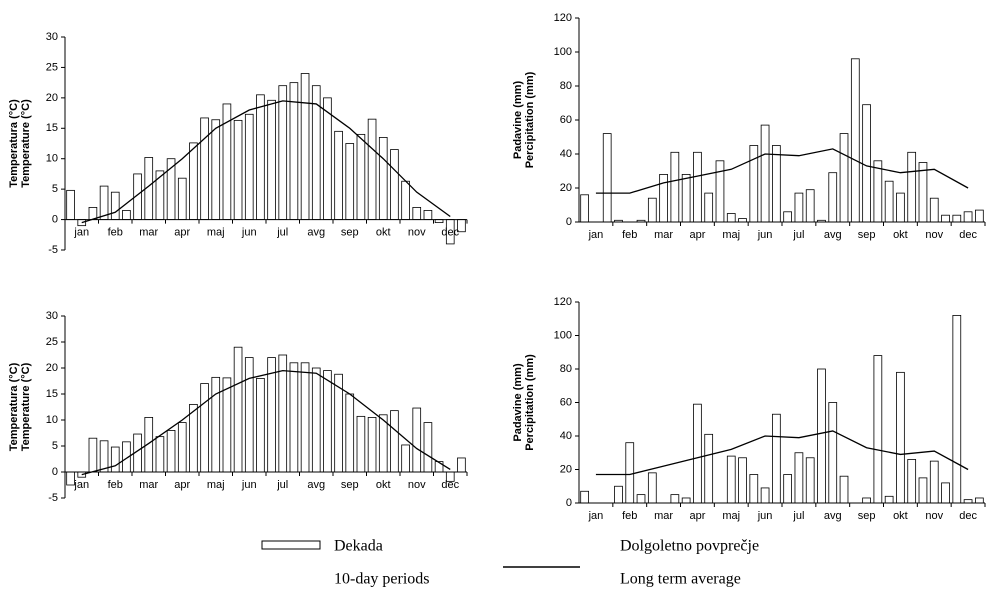  Describe the element at coordinates (53, 498) in the screenshot. I see `y-tick-label: -5` at that location.